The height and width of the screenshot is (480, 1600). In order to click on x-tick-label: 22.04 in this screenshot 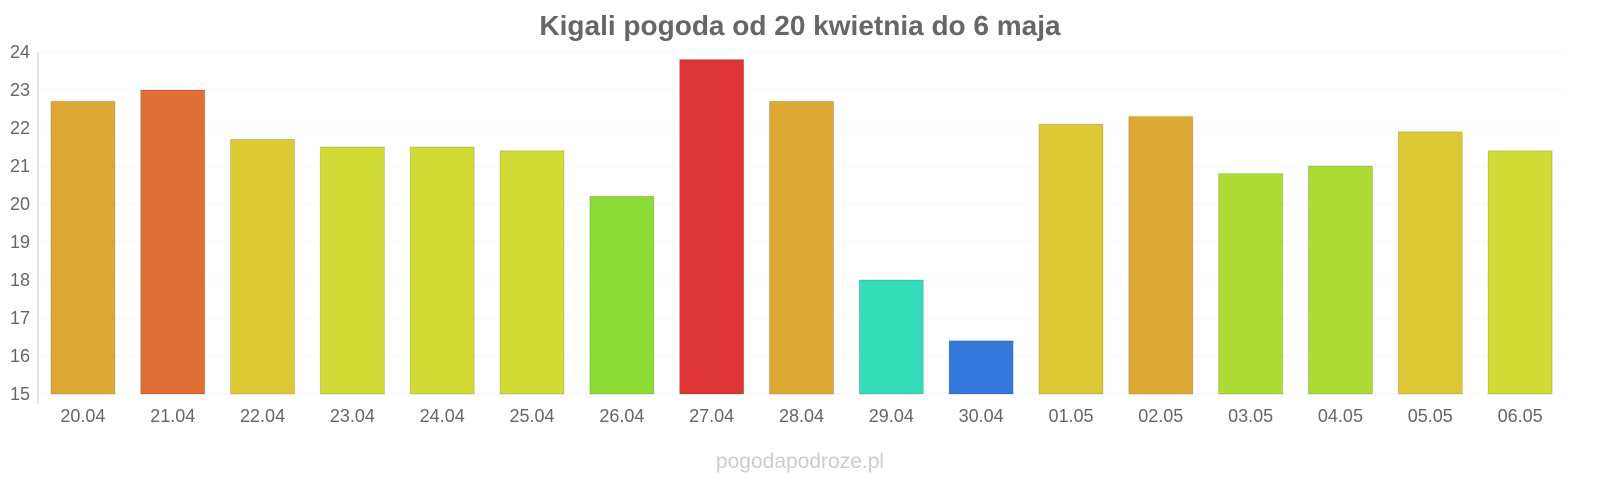, I will do `click(262, 416)`.